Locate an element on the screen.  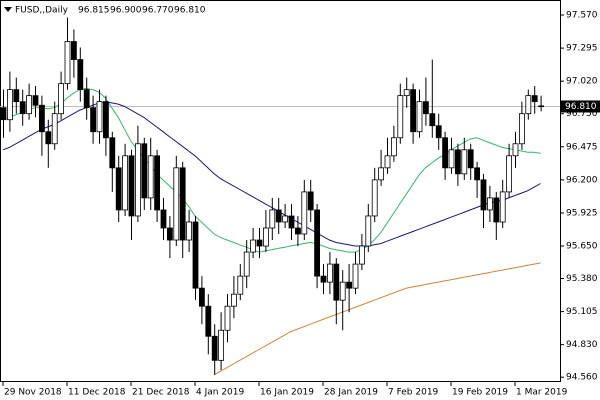
x-tick-label: 16 Jan 2019 is located at coordinates (287, 393).